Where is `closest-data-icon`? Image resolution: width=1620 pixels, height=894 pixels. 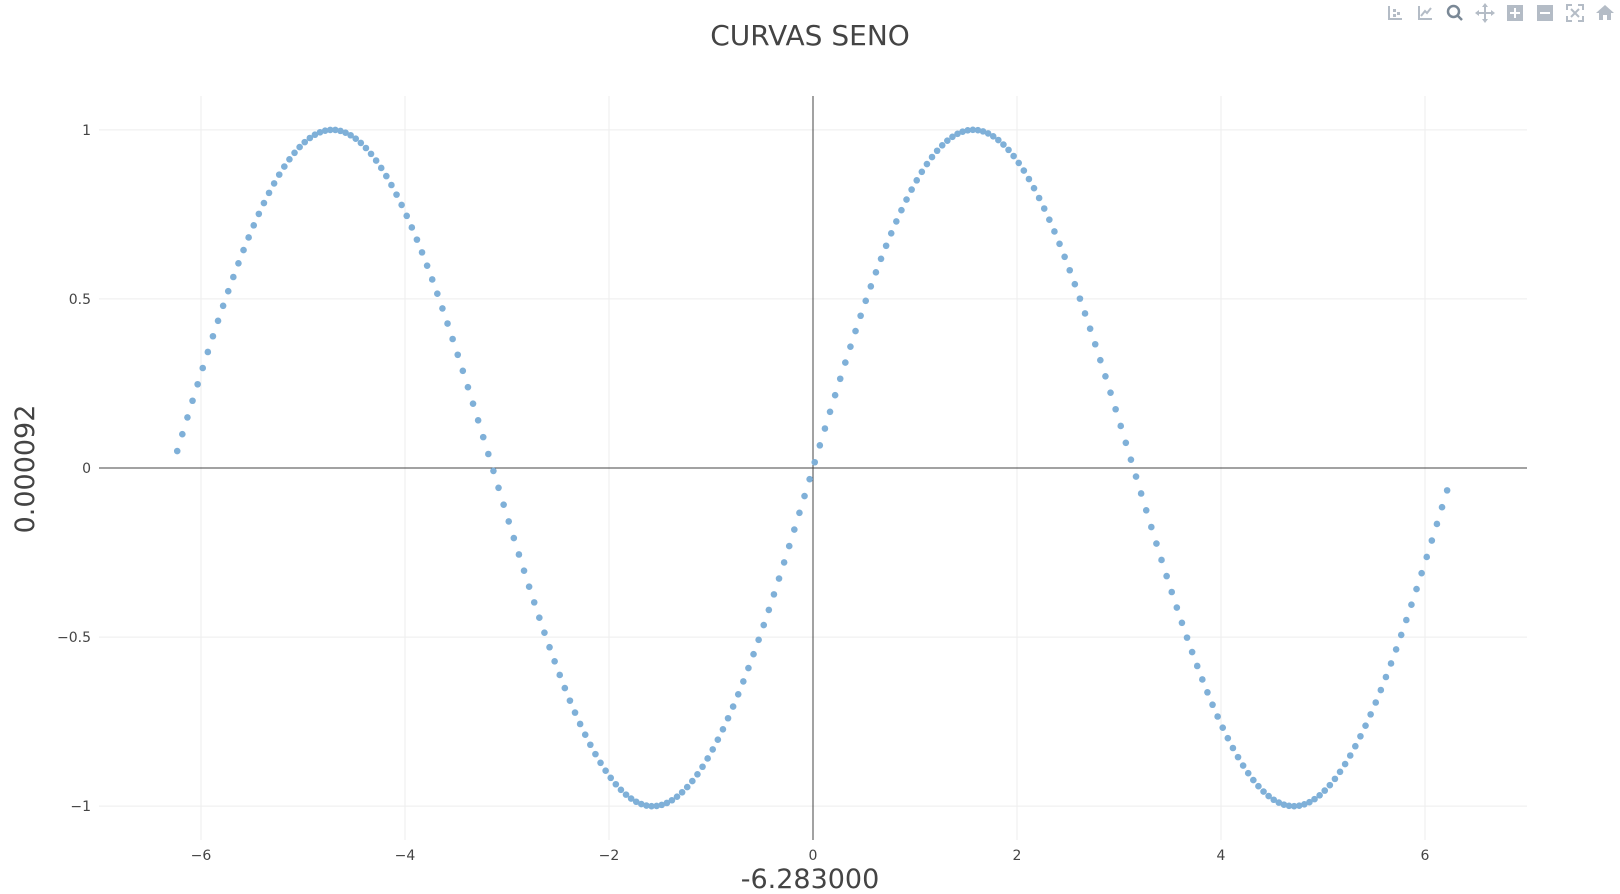 closest-data-icon is located at coordinates (1425, 13).